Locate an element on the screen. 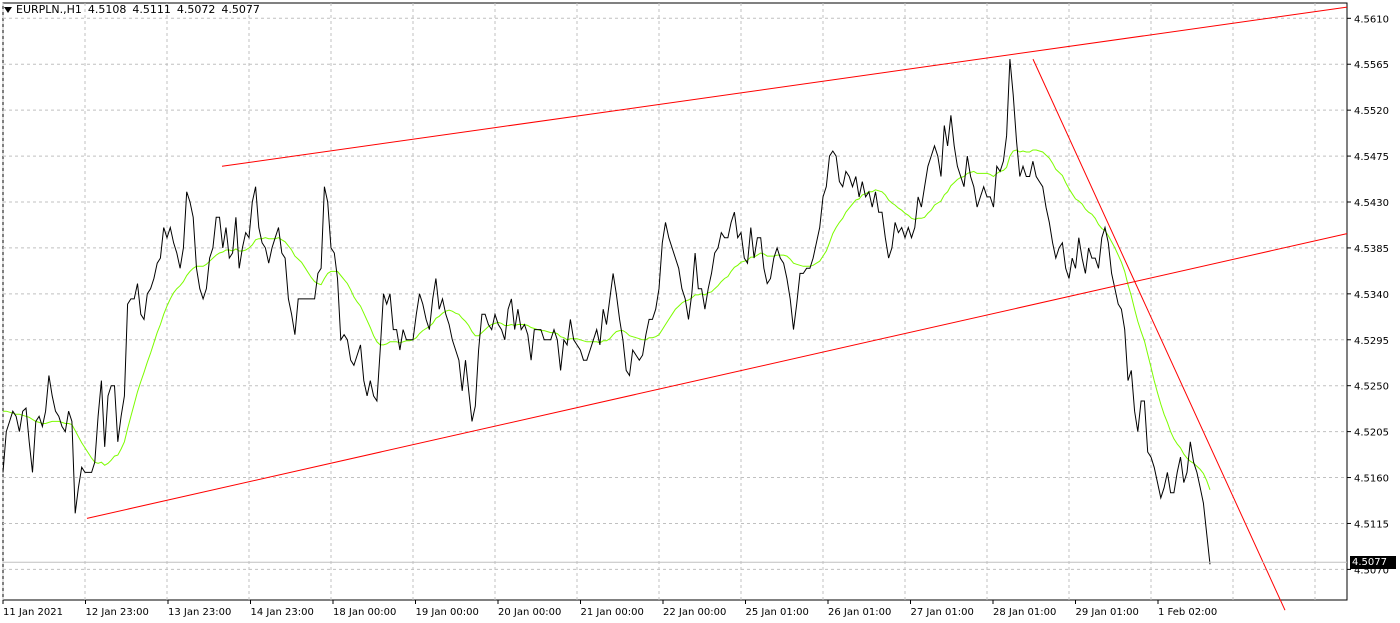 The height and width of the screenshot is (623, 1400). close-value: 4.5077 is located at coordinates (240, 9).